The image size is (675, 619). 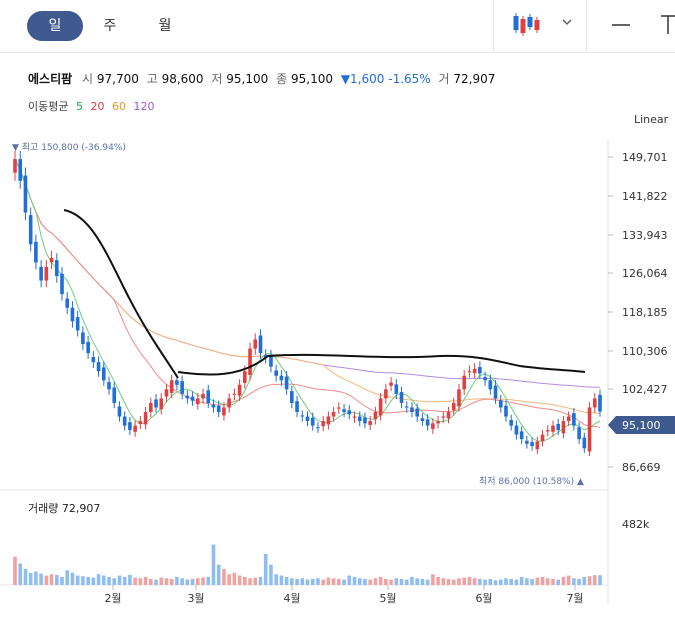 I want to click on change-percent: -1.65%, so click(x=409, y=79).